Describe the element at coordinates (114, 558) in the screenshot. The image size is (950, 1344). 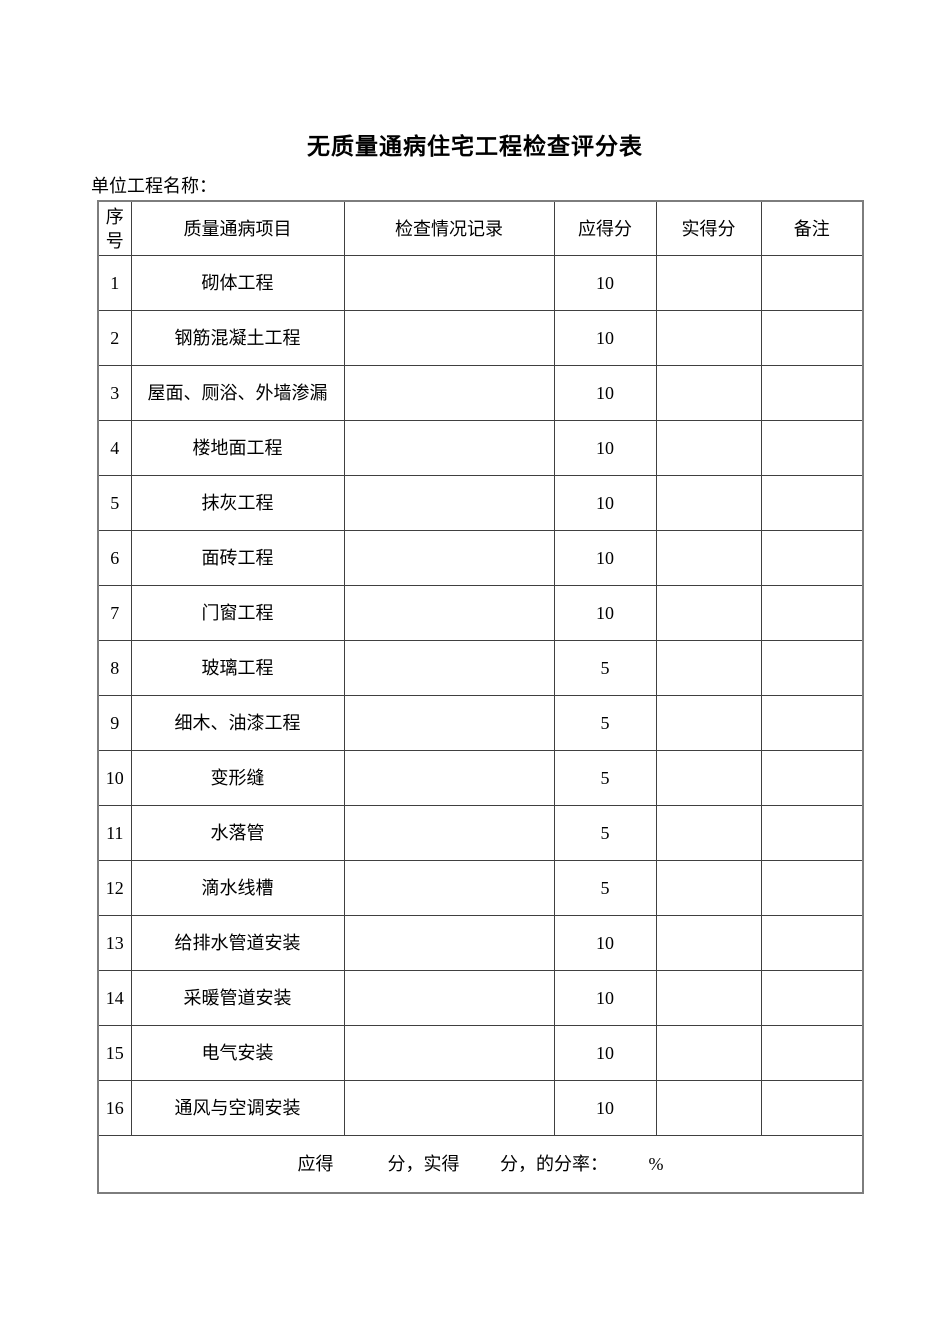
I see `cell-seq: 6` at that location.